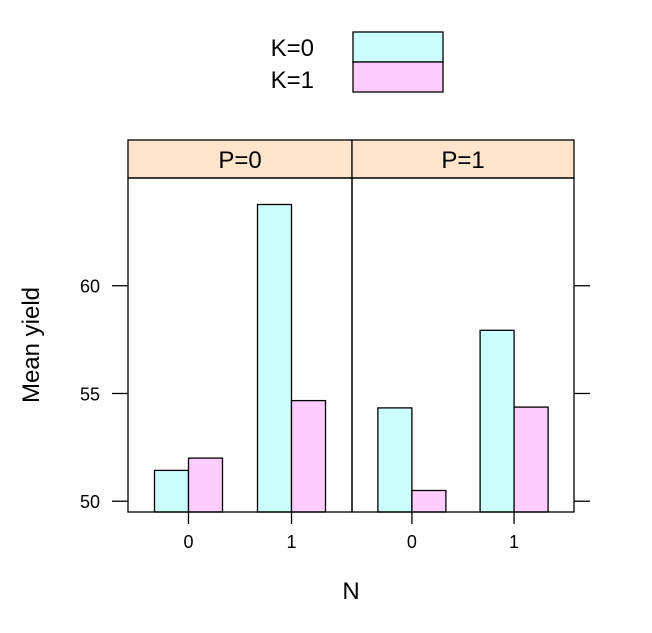  I want to click on bar-p0-k0-n1, so click(274, 358).